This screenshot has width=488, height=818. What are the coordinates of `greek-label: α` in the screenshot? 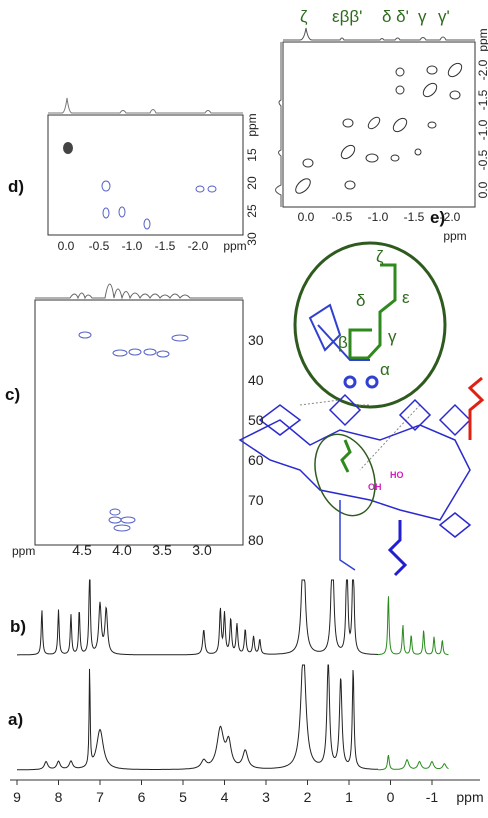 It's located at (385, 369).